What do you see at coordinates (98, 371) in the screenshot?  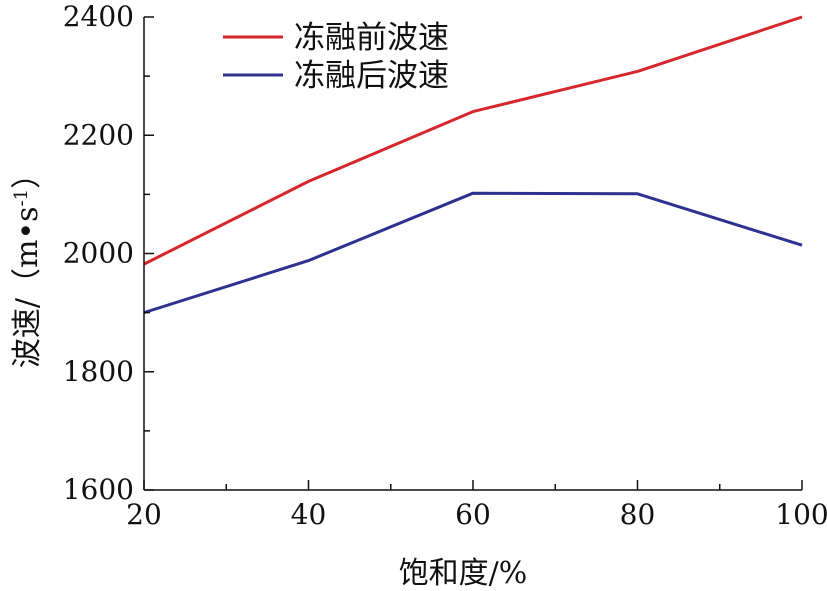 I see `y-tick-label: 1800` at bounding box center [98, 371].